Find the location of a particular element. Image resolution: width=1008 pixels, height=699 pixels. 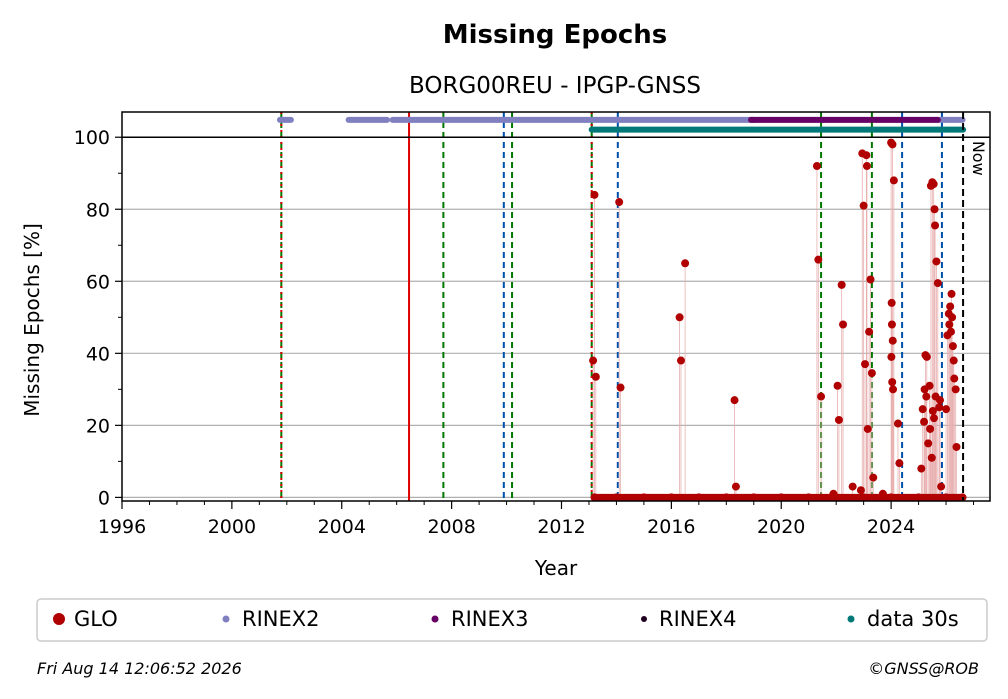

y-tick-label-40: 40 is located at coordinates (98, 354).